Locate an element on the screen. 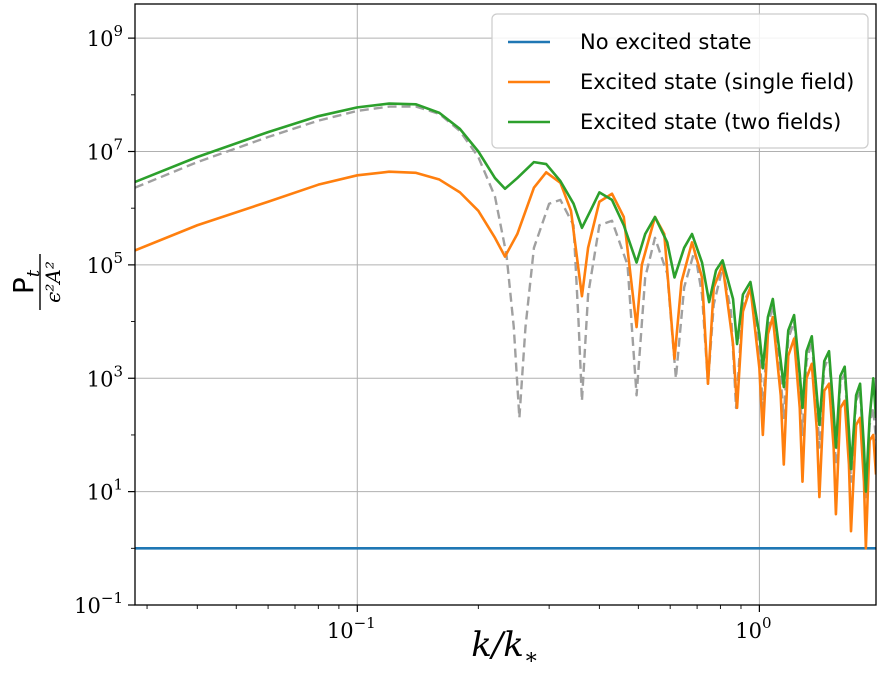  y-tick-label: 10⁷ is located at coordinates (105, 150).